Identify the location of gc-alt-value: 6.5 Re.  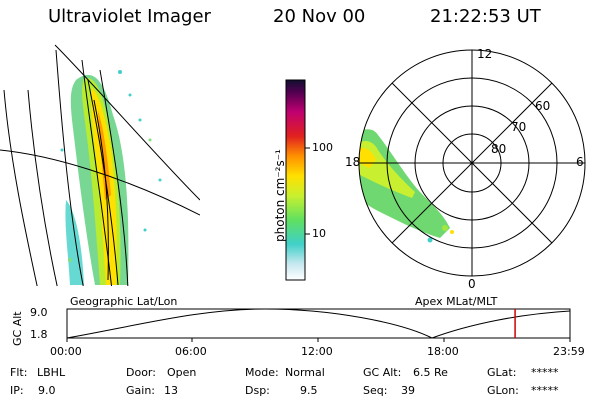
(430, 372).